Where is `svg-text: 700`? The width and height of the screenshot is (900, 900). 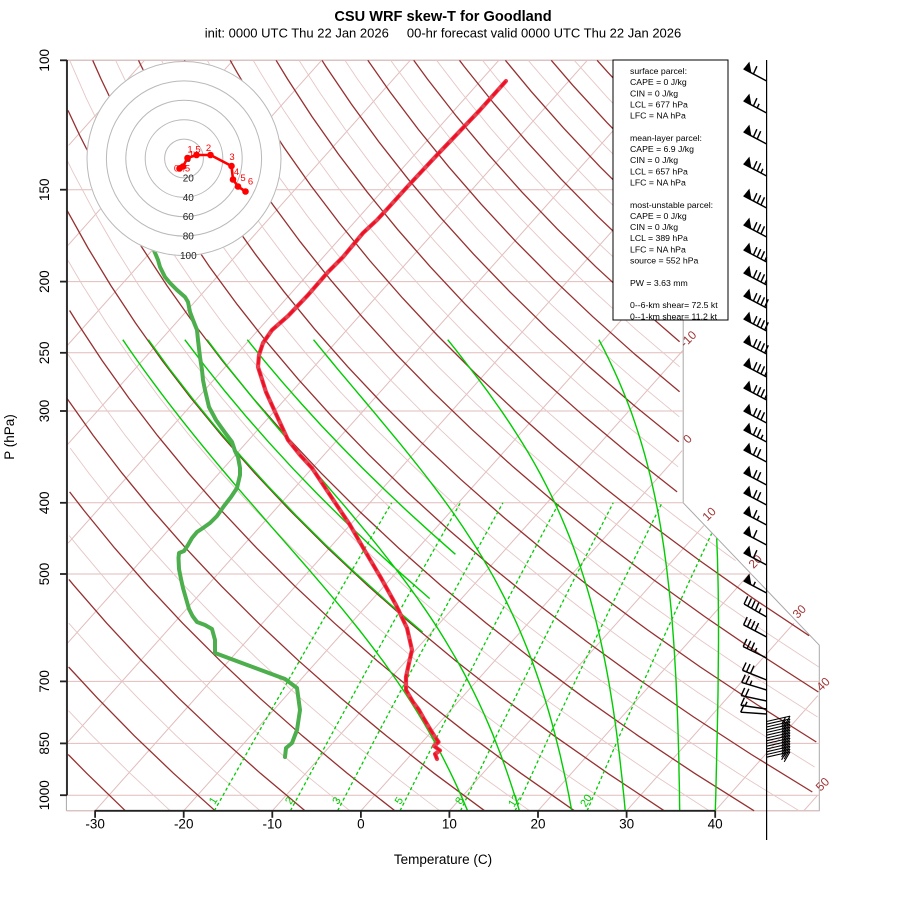 svg-text: 700 is located at coordinates (44, 681).